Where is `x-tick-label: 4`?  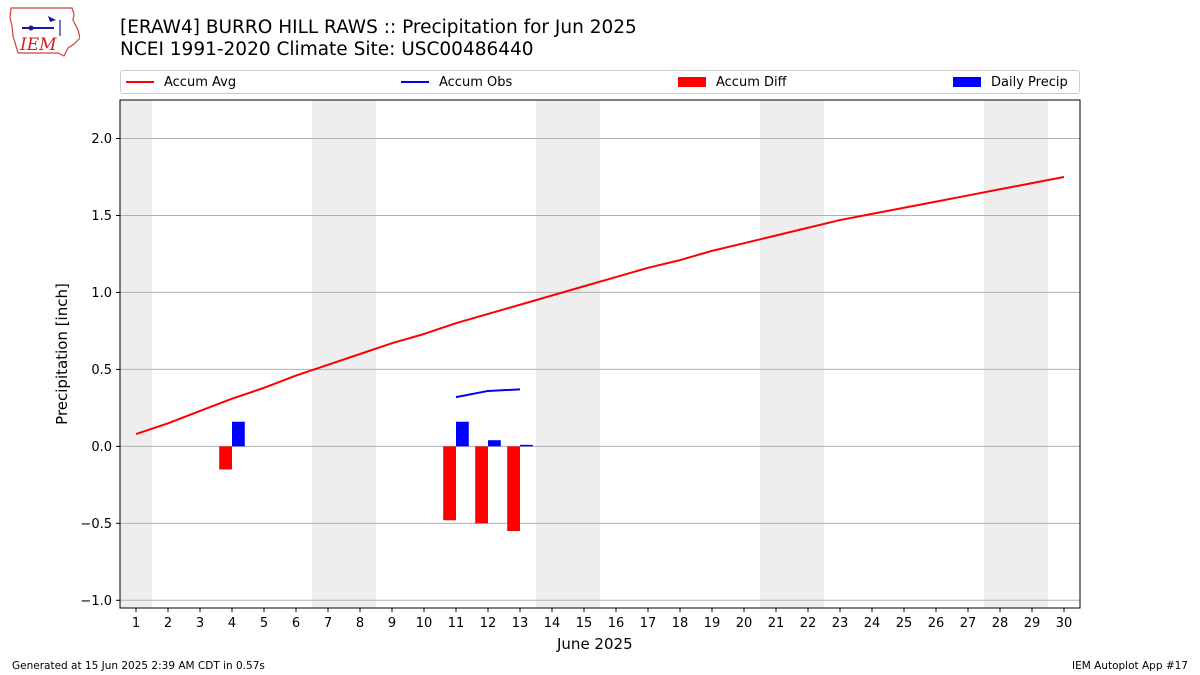
x-tick-label: 4 is located at coordinates (232, 623).